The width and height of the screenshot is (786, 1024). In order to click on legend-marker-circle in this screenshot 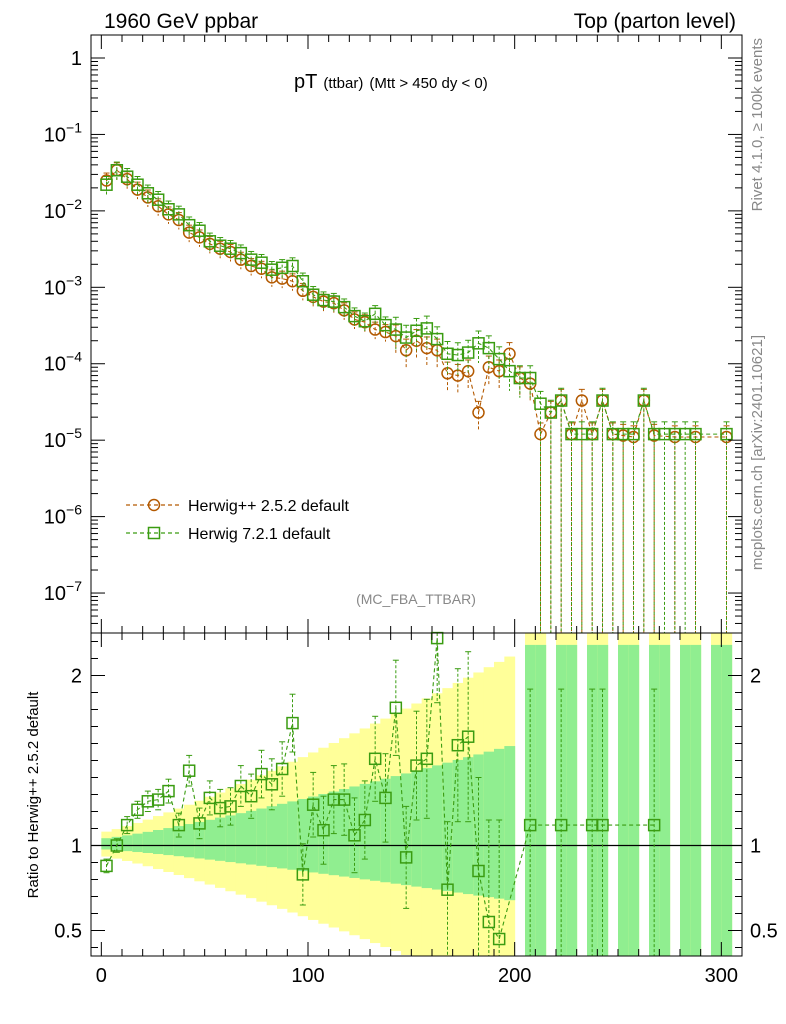, I will do `click(154, 505)`.